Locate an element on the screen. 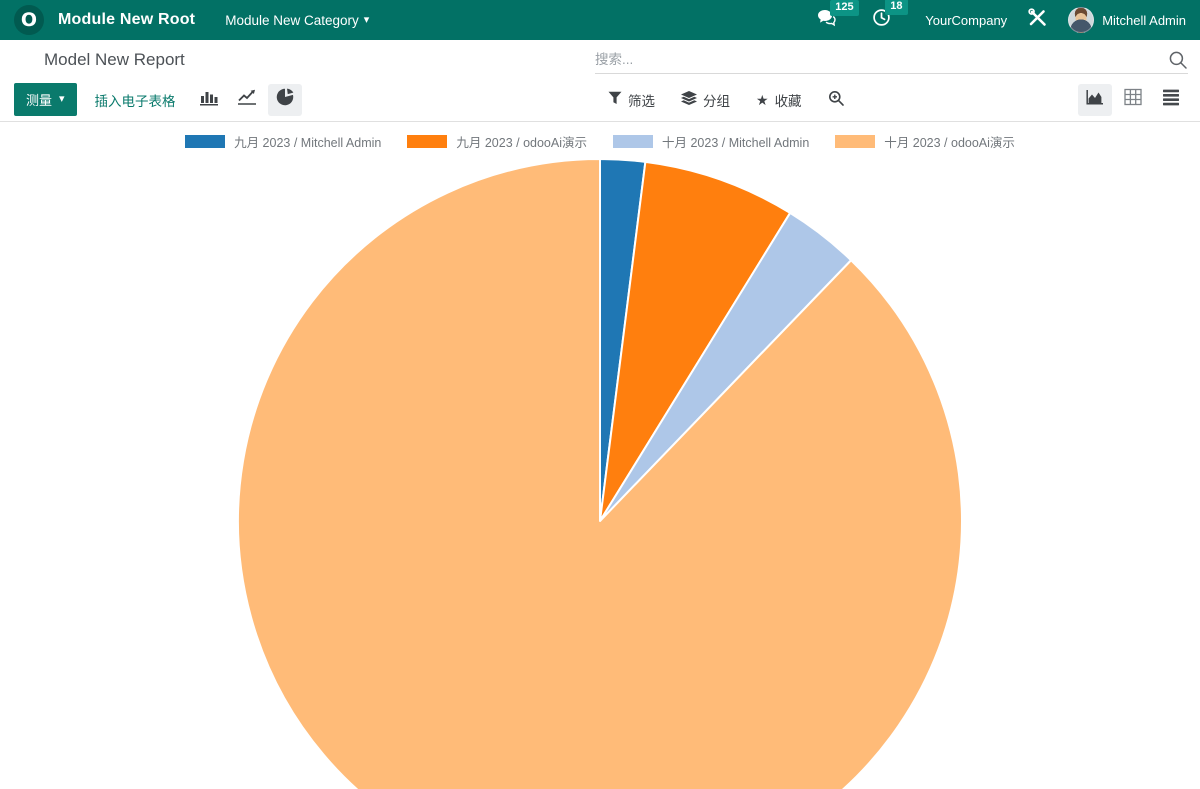 The height and width of the screenshot is (789, 1200). message-icon is located at coordinates (827, 20).